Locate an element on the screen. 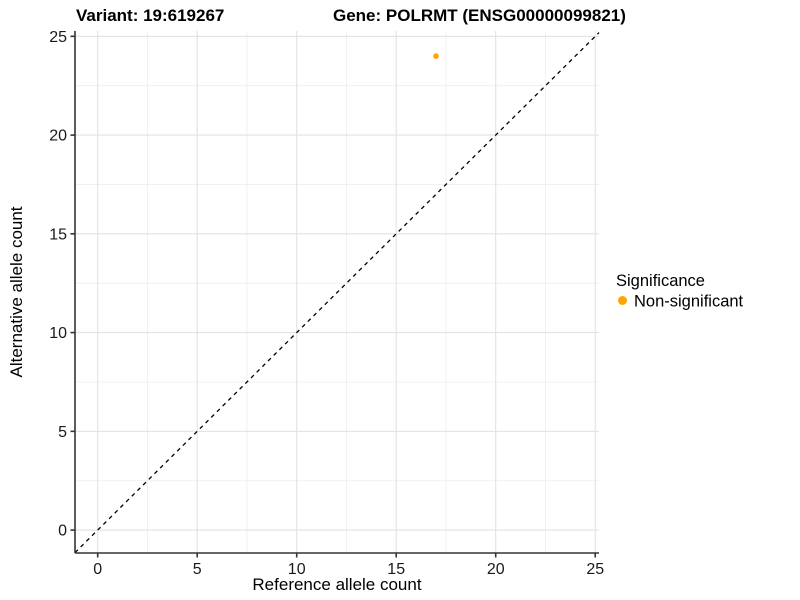  x-tick-label: 5 is located at coordinates (197, 569).